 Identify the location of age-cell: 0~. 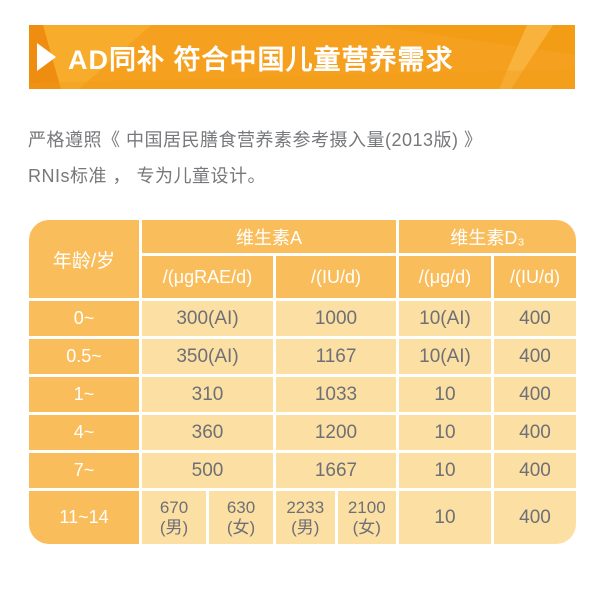
(84, 318).